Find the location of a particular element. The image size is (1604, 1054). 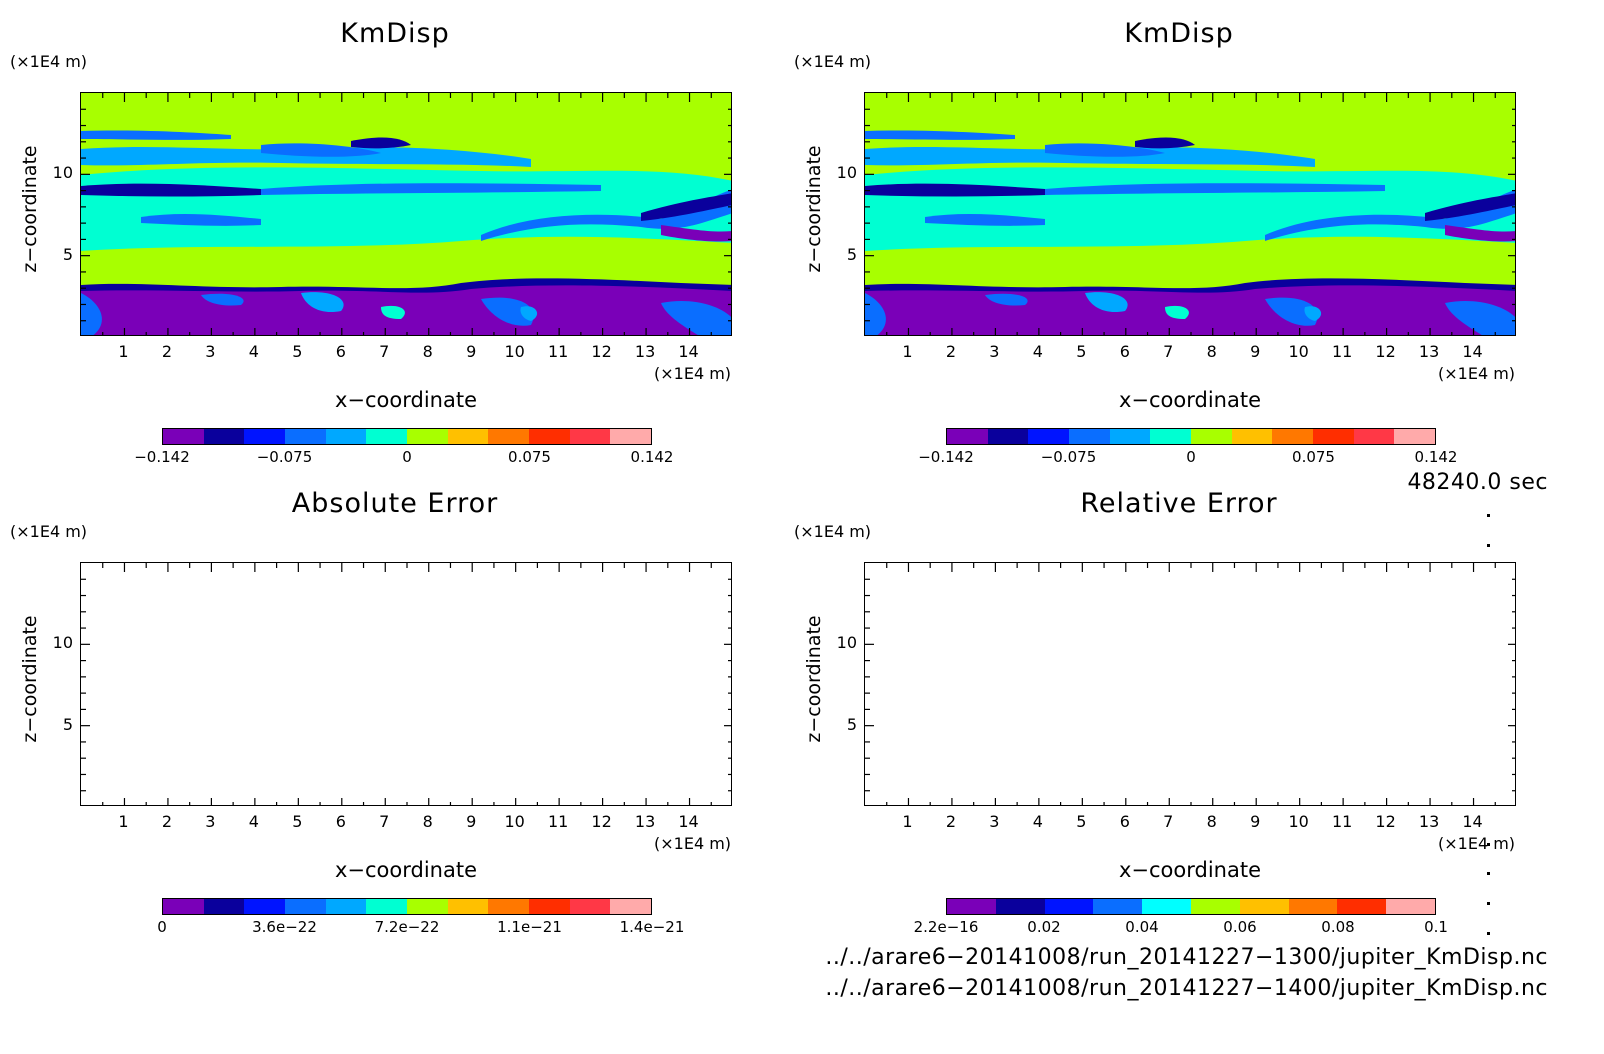

colorbar-label: 1.4e−21 is located at coordinates (652, 927).